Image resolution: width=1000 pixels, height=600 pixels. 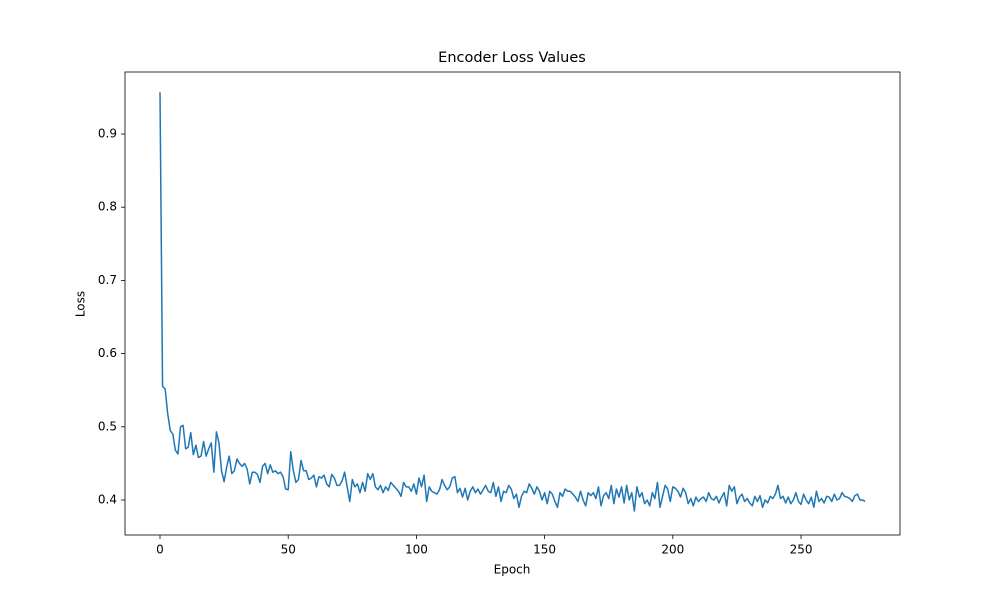 I want to click on y-tick-label: 0.7, so click(x=107, y=280).